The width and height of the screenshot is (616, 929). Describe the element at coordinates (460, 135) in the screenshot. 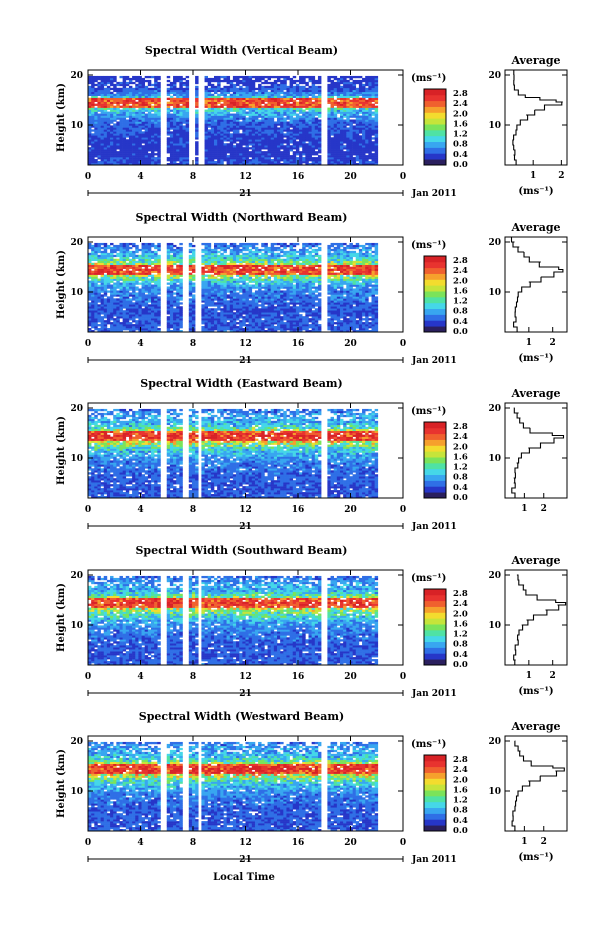

I see `colorbar-tick-label: 1.2` at that location.